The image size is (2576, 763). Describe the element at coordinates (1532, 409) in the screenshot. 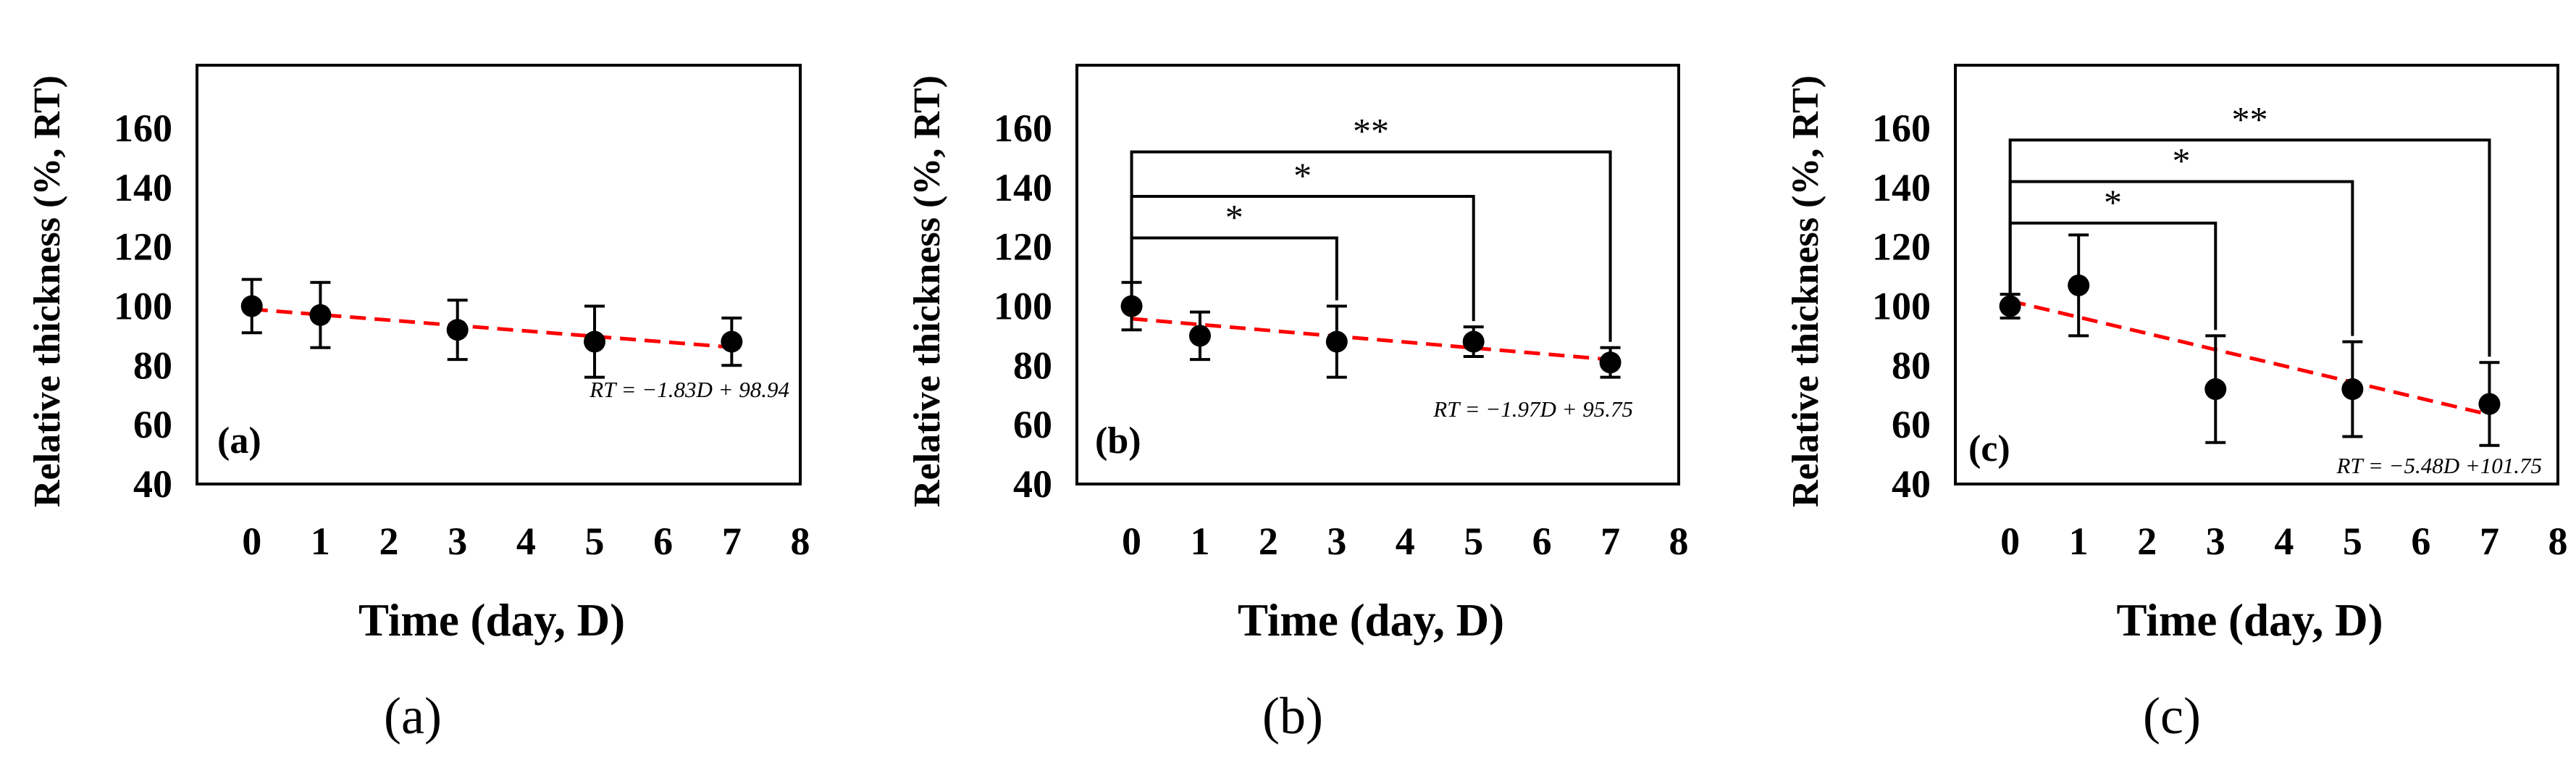

I see `fit-equation: RT = −1.97D + 95.75` at that location.